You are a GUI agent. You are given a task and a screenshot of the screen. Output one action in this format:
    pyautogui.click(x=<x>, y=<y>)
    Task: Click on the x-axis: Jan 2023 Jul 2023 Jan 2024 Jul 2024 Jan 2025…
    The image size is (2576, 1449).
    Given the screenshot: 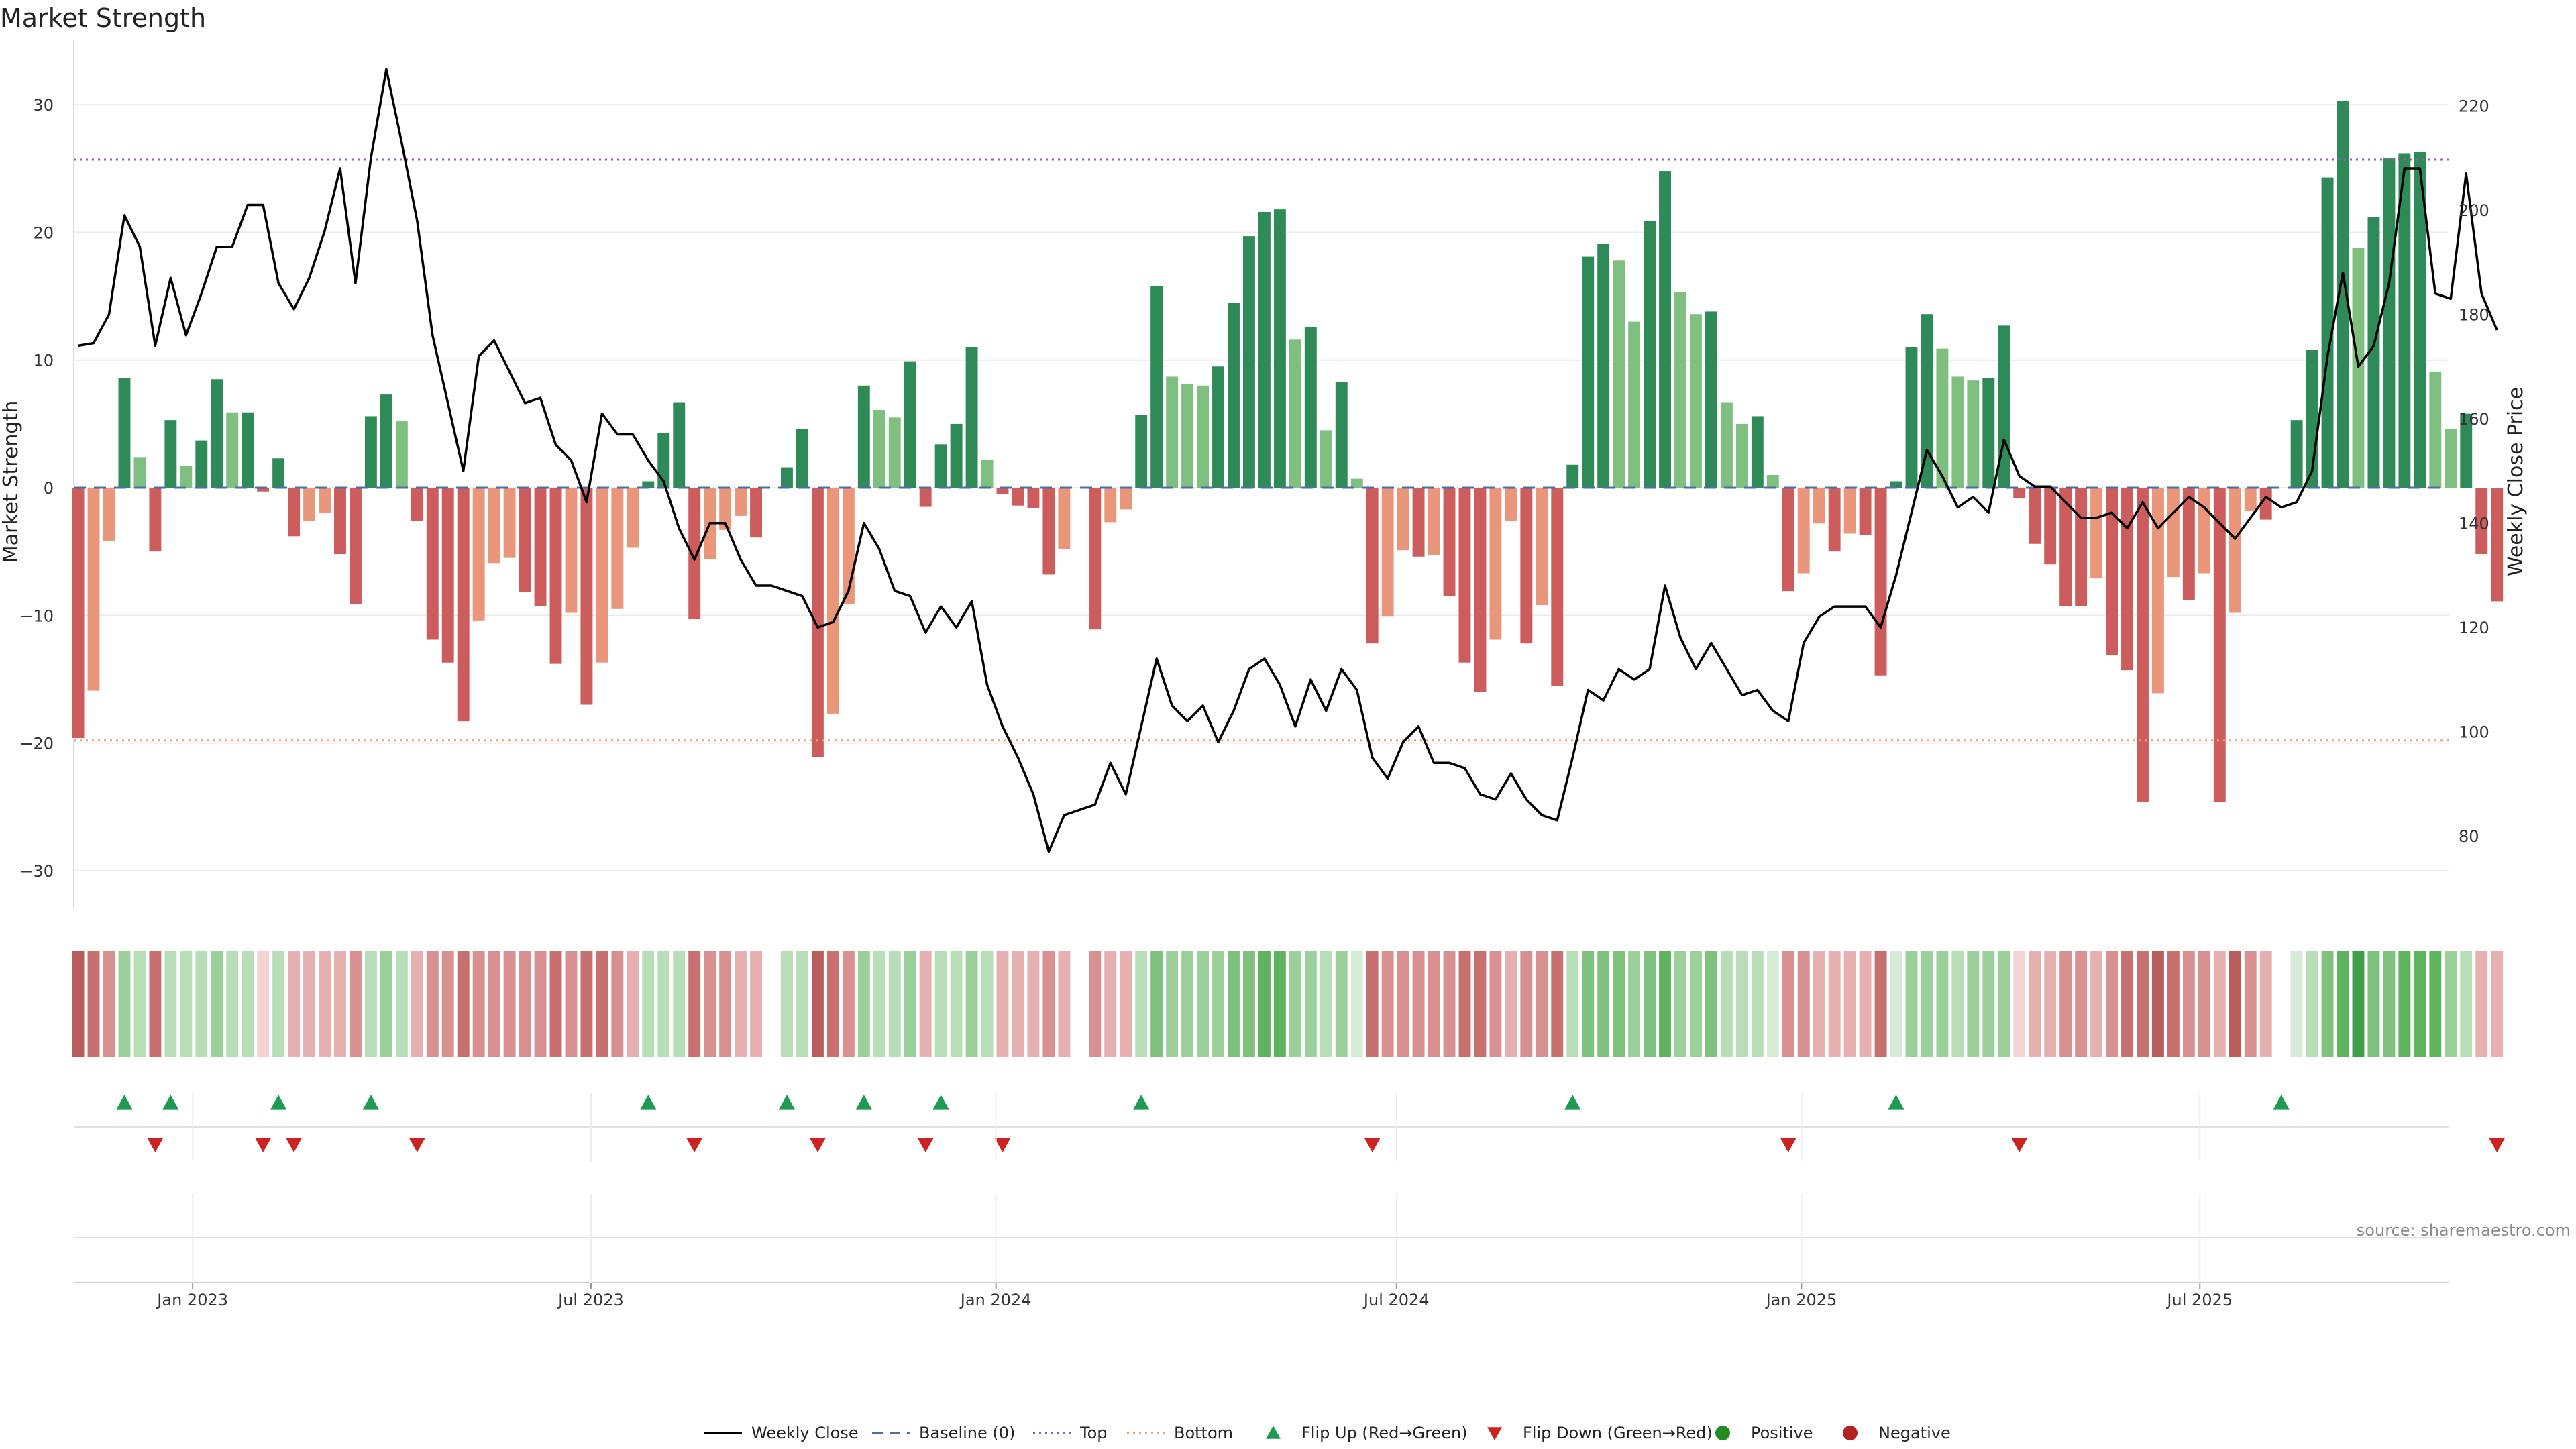 What is the action you would take?
    pyautogui.click(x=1261, y=1201)
    